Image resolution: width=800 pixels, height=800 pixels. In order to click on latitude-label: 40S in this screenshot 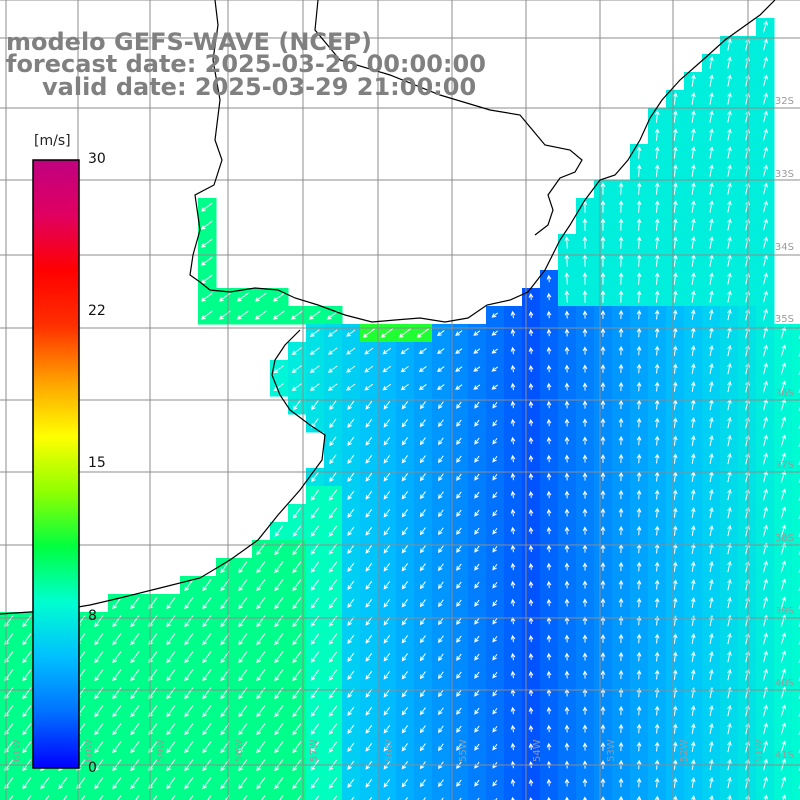, I will do `click(784, 683)`.